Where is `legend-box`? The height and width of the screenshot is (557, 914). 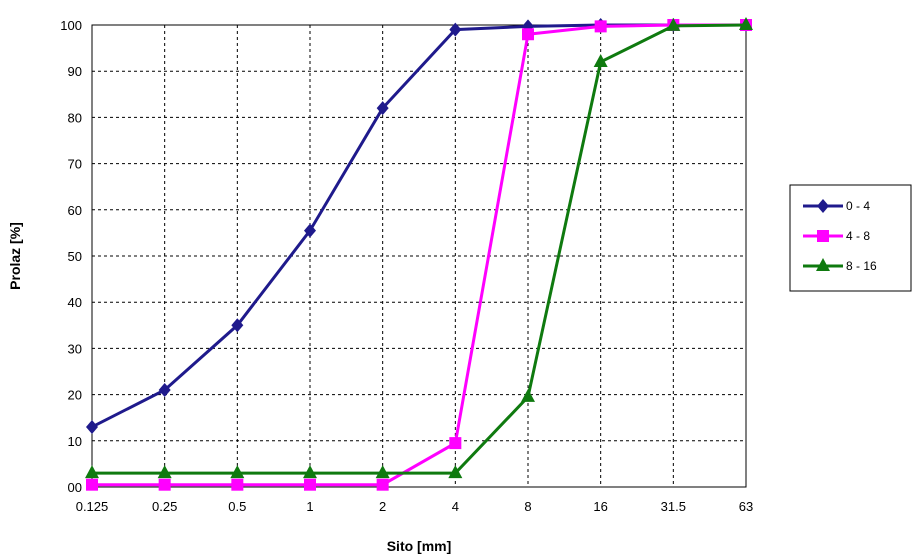
legend-box is located at coordinates (850, 238).